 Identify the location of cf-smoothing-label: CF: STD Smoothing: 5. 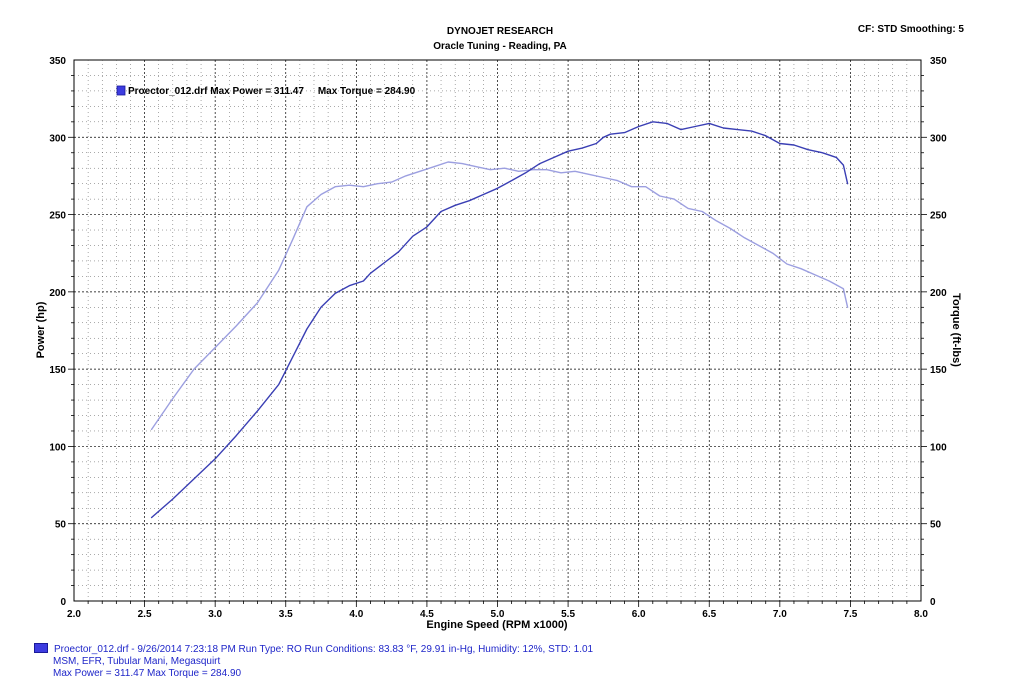
(910, 29).